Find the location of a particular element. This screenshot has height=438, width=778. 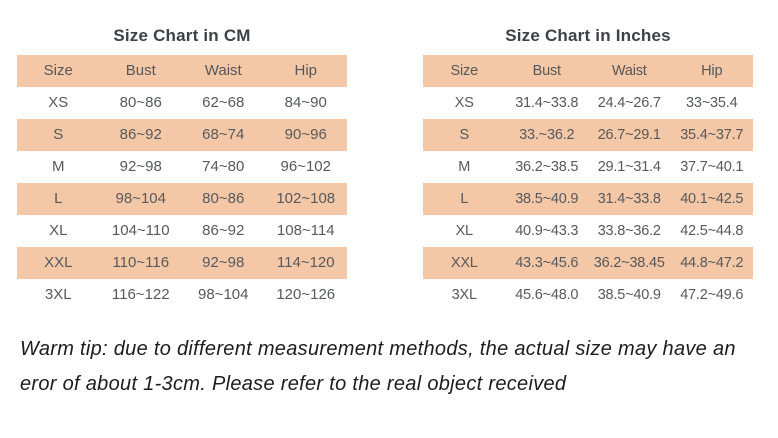

chart-title-cm: Size Chart in CM is located at coordinates (182, 35).